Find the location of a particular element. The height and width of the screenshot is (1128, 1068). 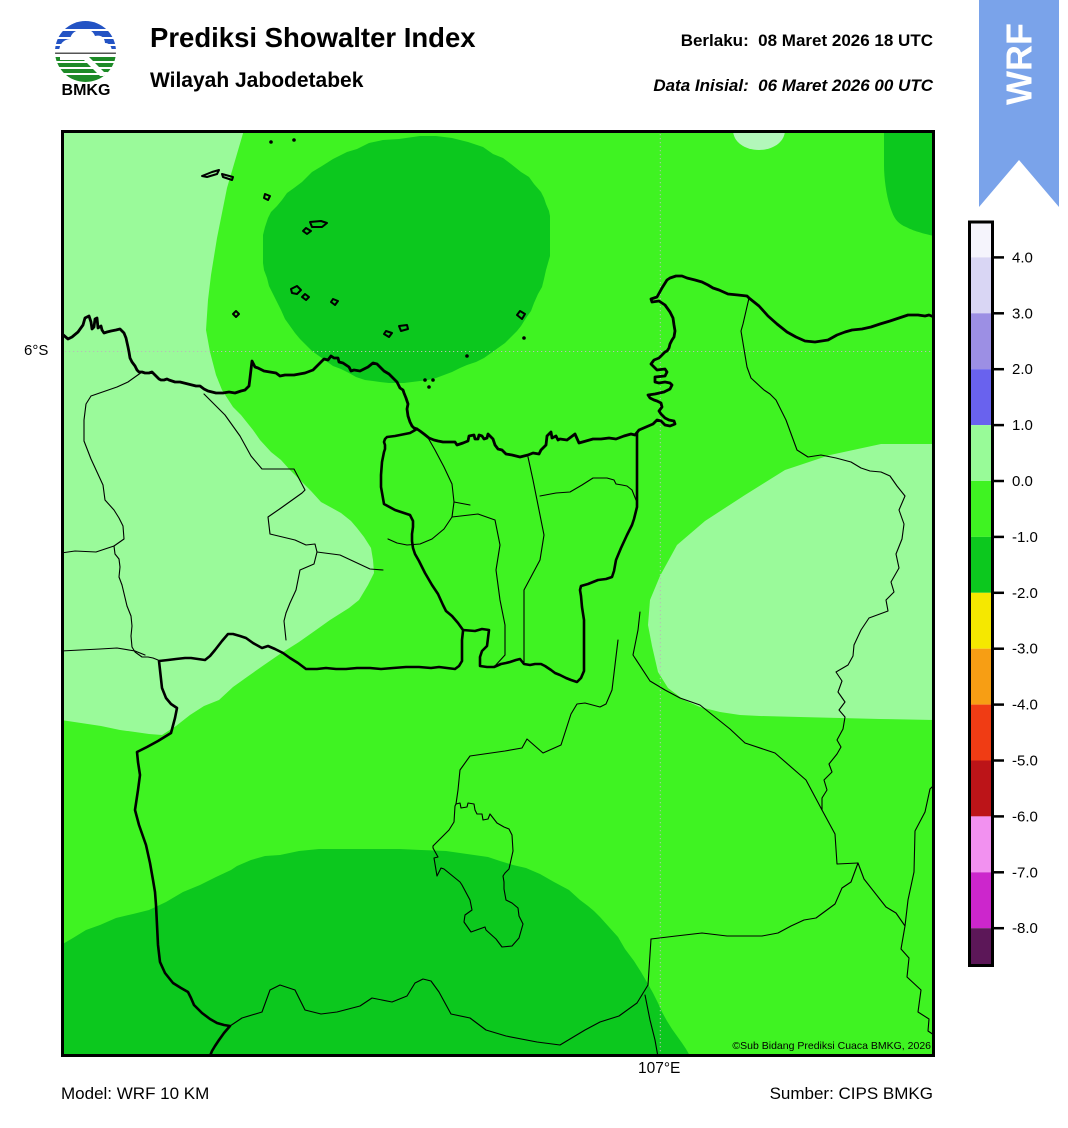

svg-text: -5.0 is located at coordinates (1025, 761).